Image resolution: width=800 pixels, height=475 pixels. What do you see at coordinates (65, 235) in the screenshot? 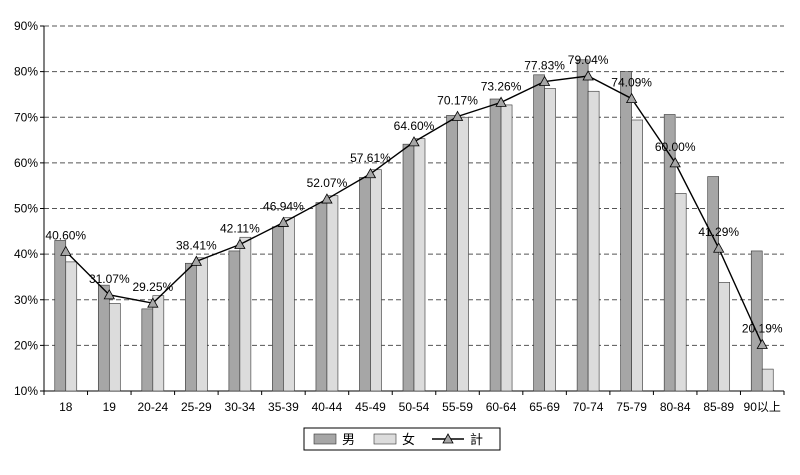
I see `total-data-label: 40.60%` at bounding box center [65, 235].